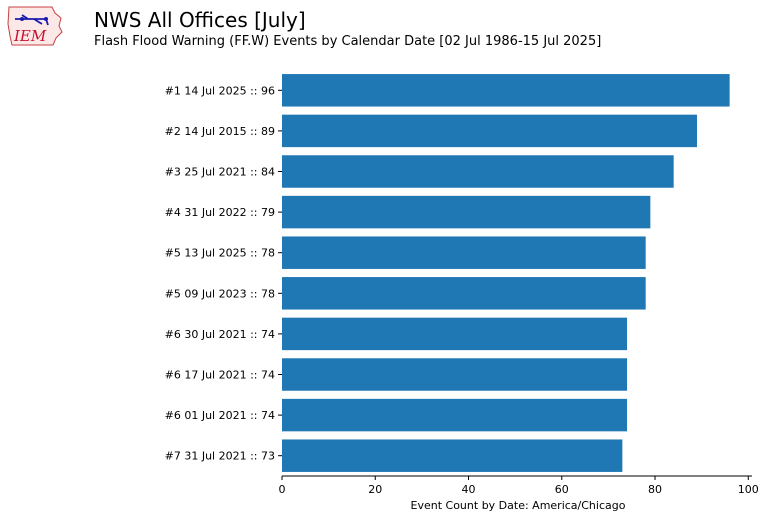 The height and width of the screenshot is (516, 764). Describe the element at coordinates (375, 489) in the screenshot. I see `x-tick-label: 20` at that location.